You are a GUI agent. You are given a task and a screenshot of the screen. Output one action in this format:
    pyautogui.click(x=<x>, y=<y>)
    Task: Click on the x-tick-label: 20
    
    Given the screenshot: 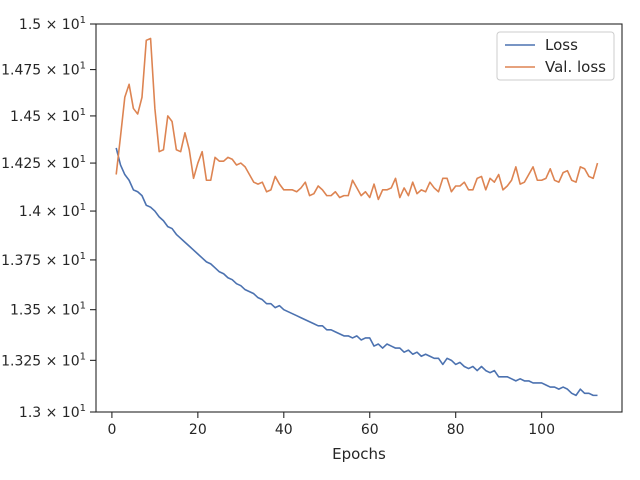 What is the action you would take?
    pyautogui.click(x=198, y=430)
    